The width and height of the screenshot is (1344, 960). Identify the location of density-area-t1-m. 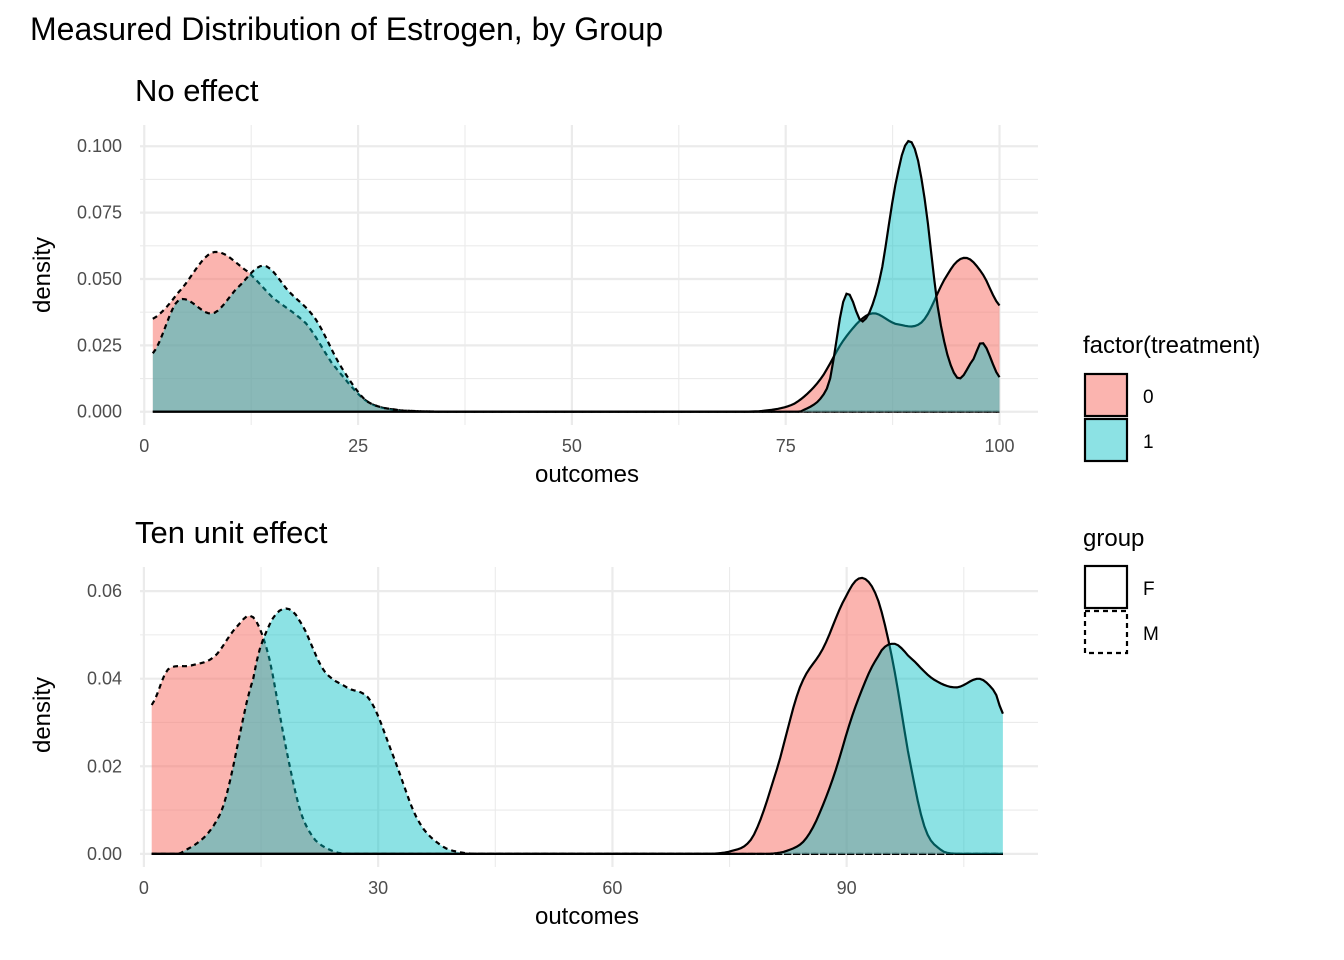
(576, 338).